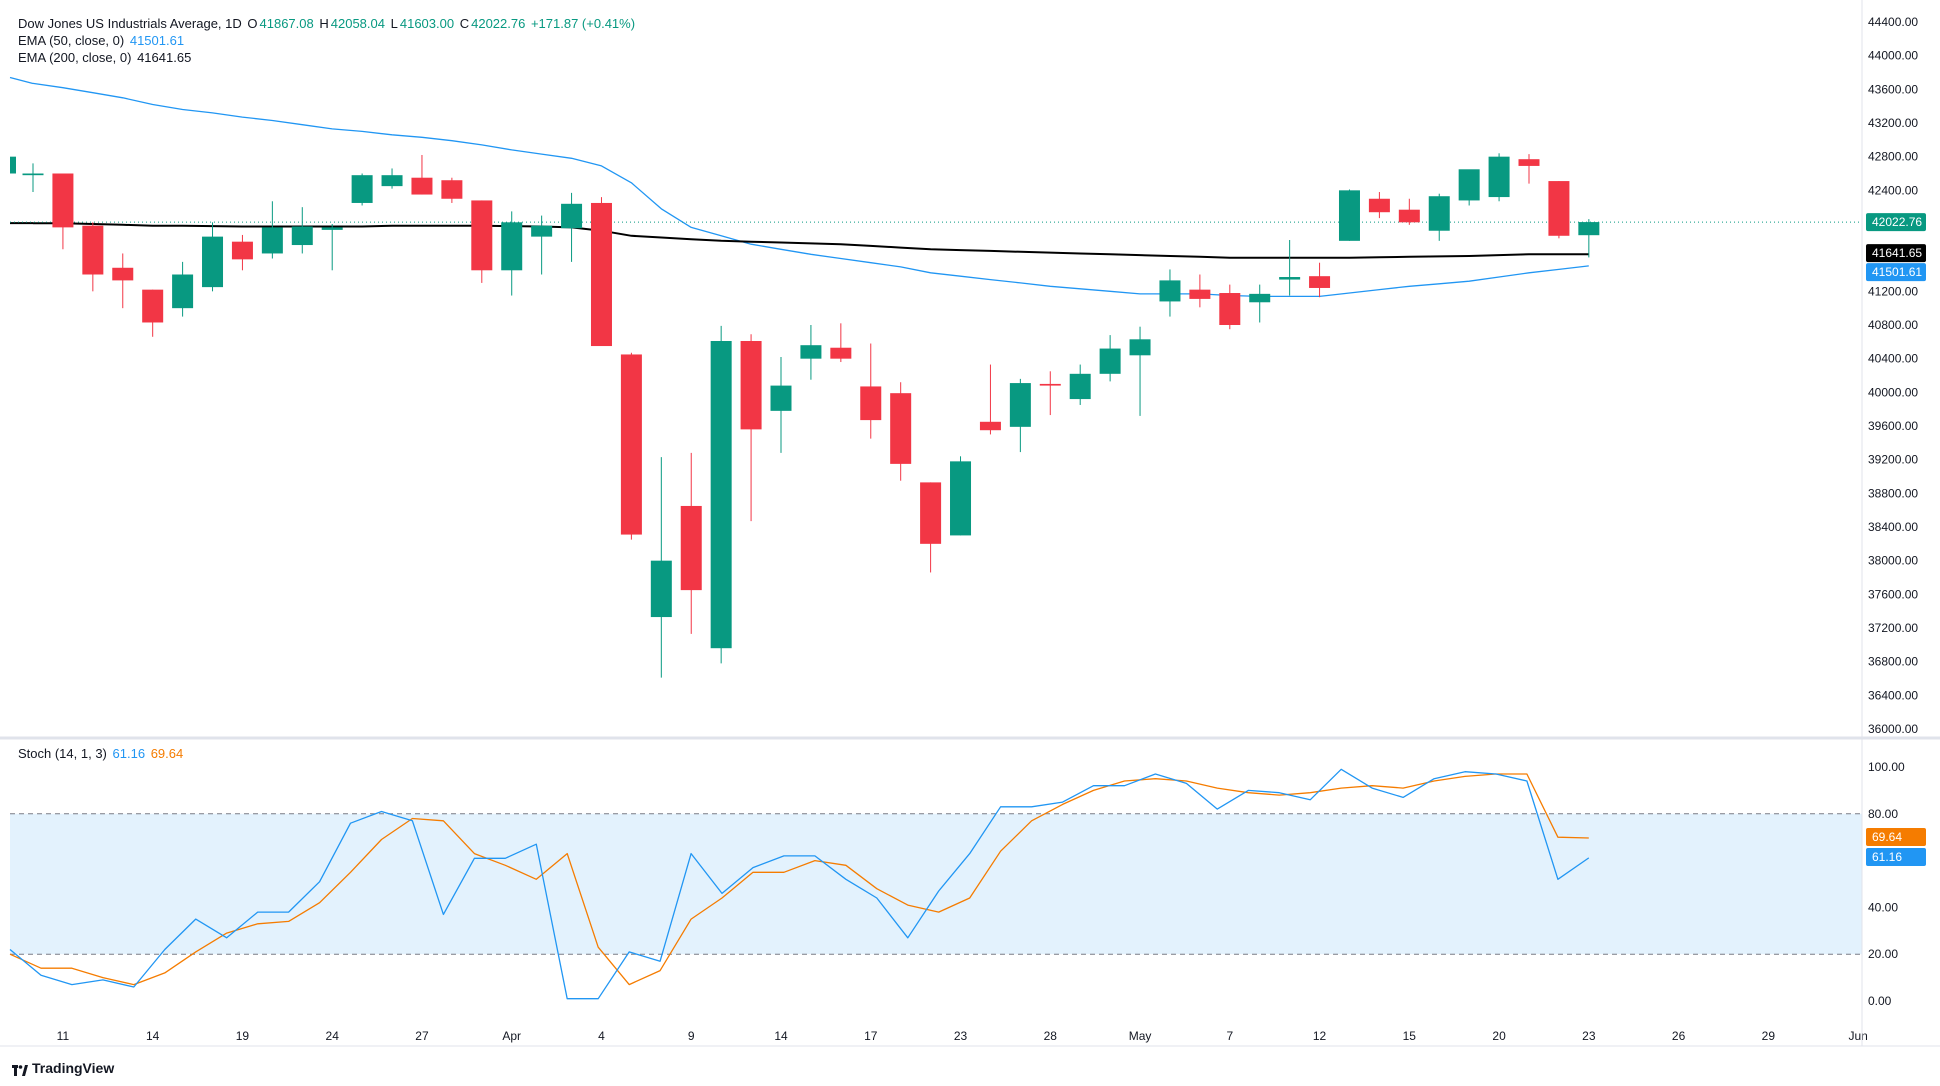  Describe the element at coordinates (1679, 1036) in the screenshot. I see `time-tick-label: 26` at that location.